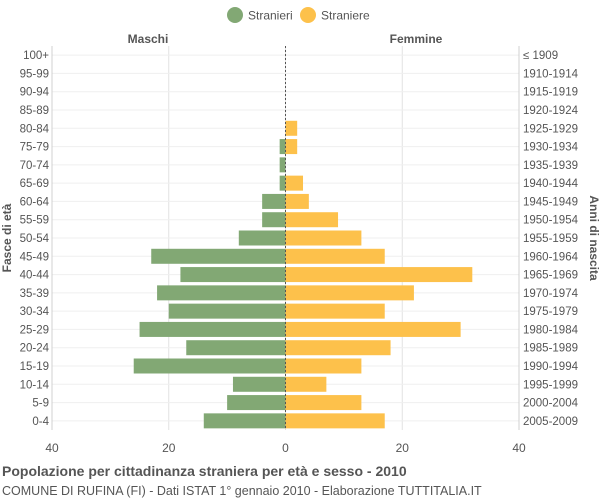 This screenshot has height=500, width=600. I want to click on birth-year-label: 1935-1939, so click(550, 166).